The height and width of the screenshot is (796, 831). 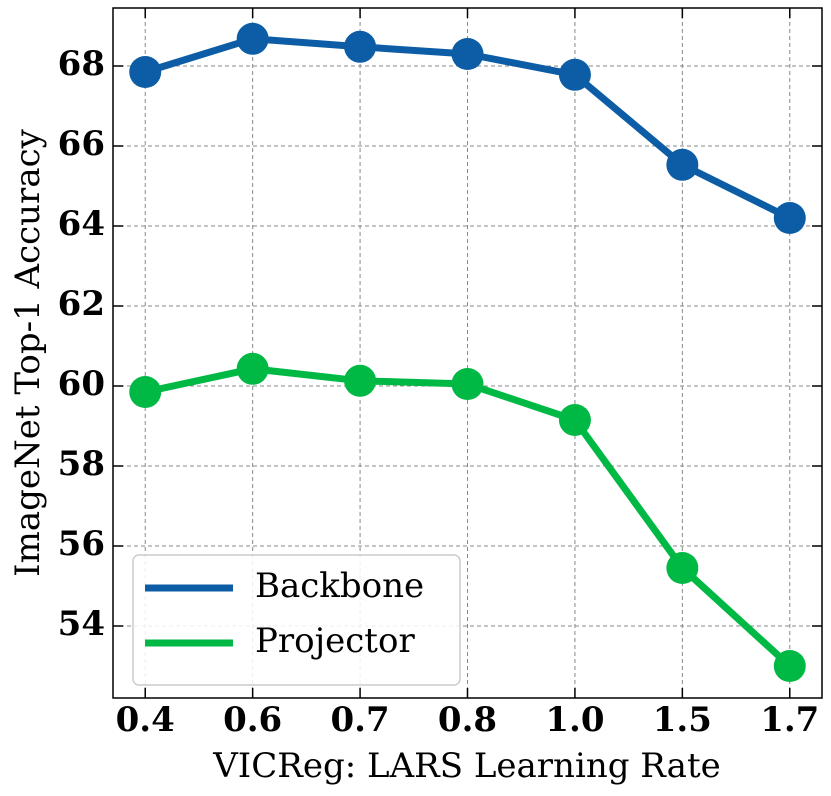 I want to click on x-tick-label: 1.7, so click(x=789, y=720).